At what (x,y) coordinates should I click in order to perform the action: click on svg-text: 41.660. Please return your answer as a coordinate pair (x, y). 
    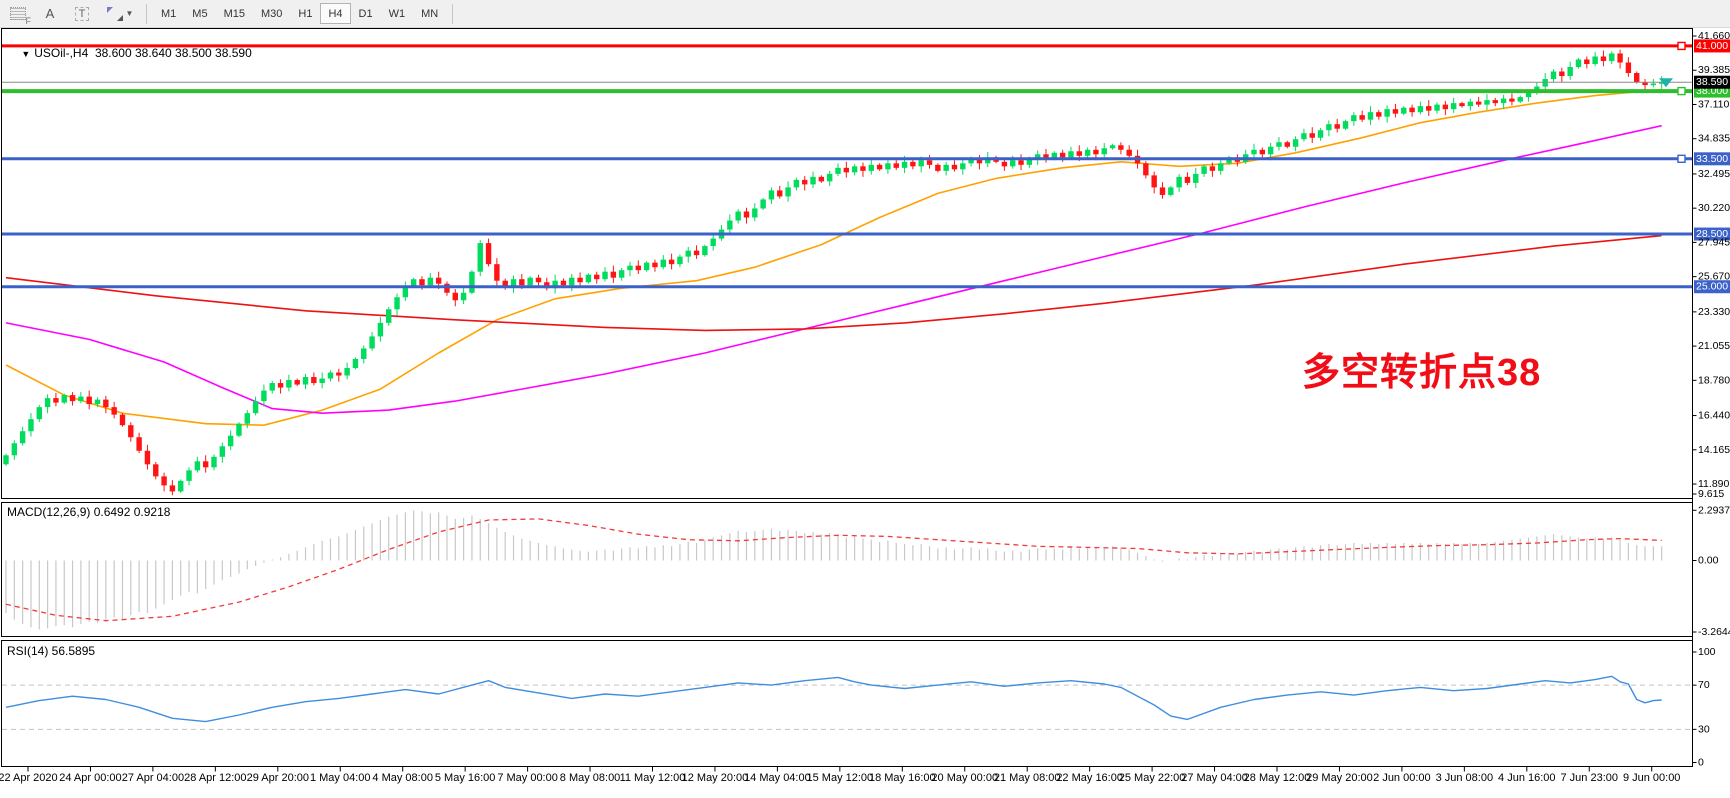
    Looking at the image, I should click on (1714, 36).